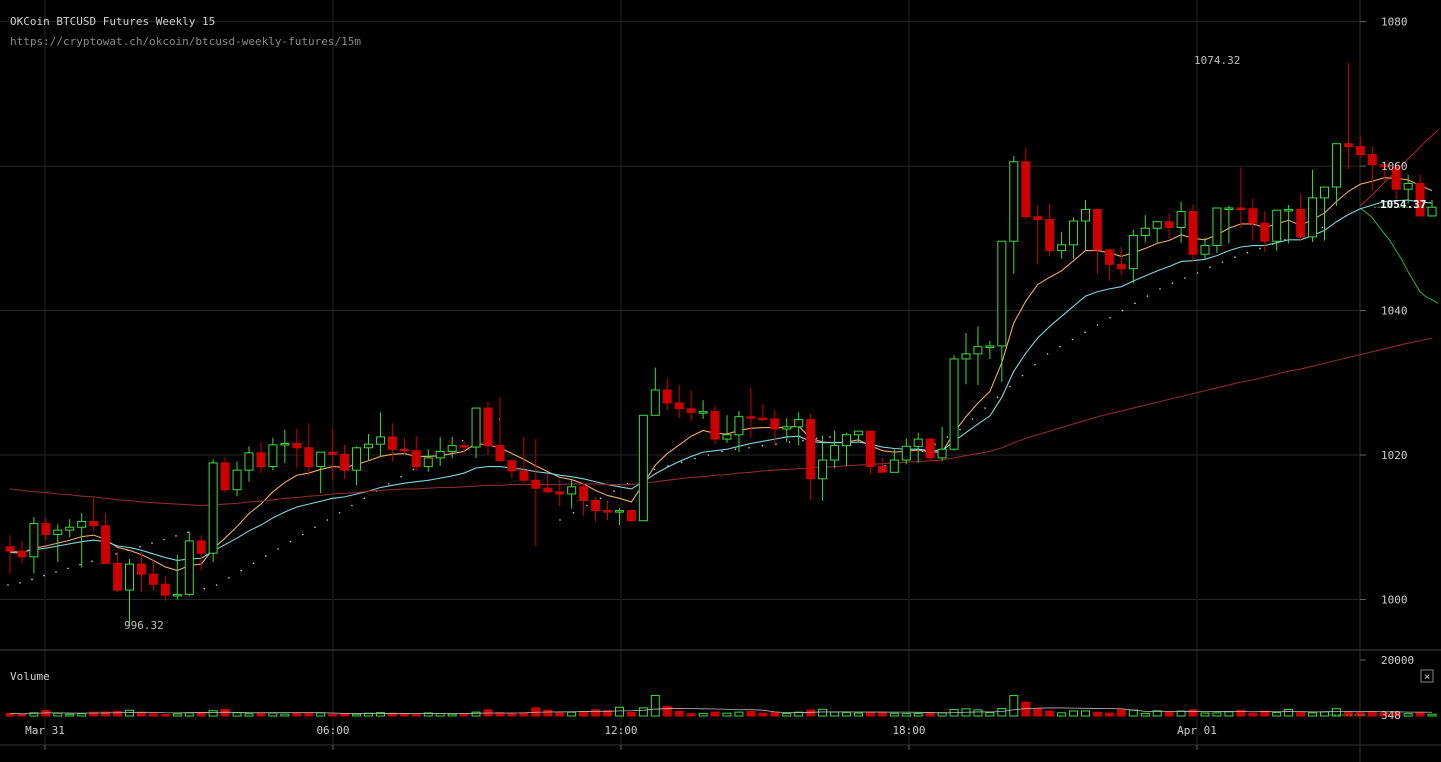 This screenshot has width=1441, height=762. I want to click on price-tick-label: 1060, so click(1394, 166).